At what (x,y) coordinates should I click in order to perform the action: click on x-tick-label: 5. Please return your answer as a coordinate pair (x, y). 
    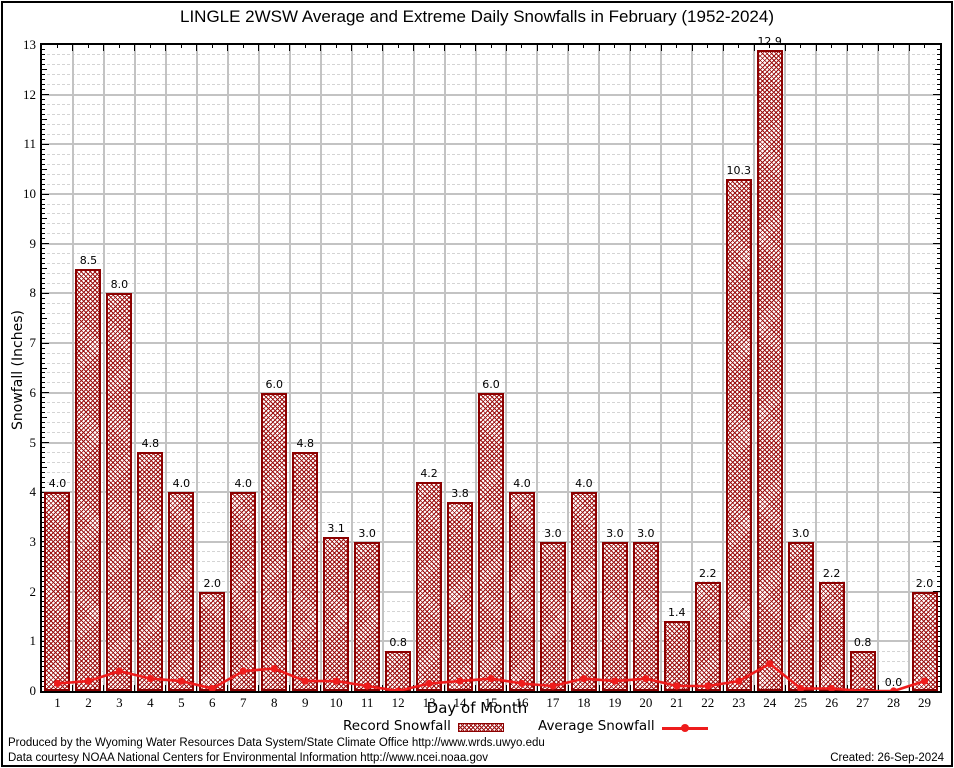
    Looking at the image, I should click on (181, 702).